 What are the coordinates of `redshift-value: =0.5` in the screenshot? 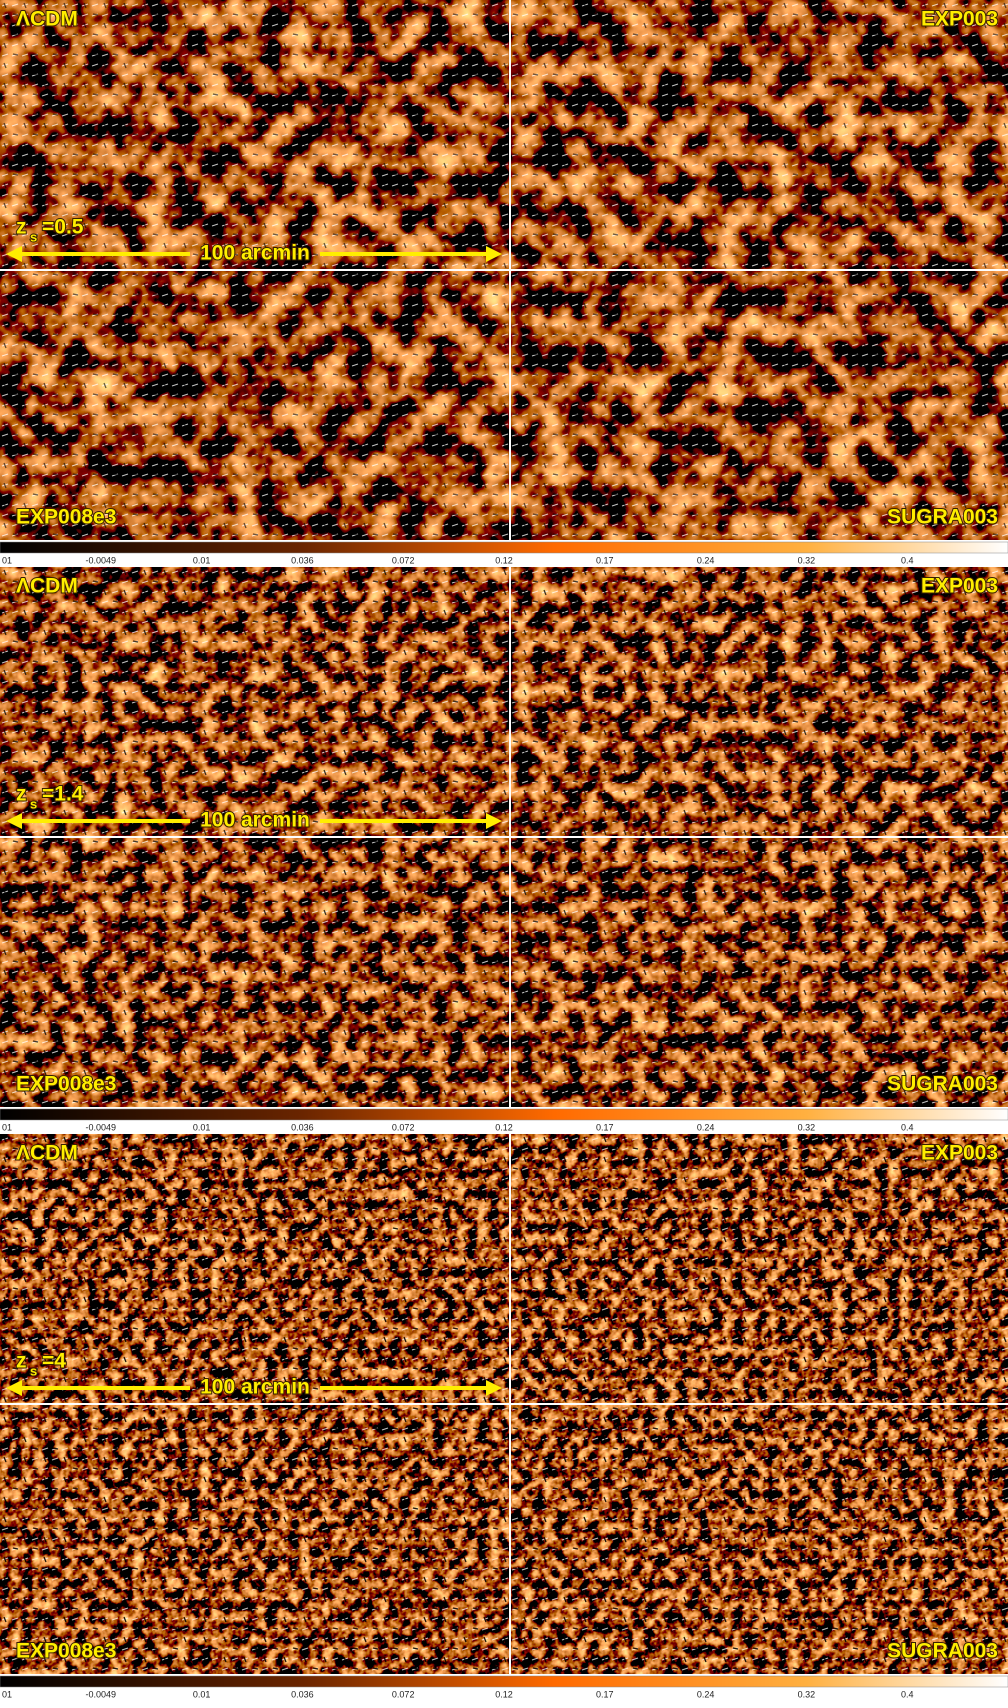 It's located at (63, 227).